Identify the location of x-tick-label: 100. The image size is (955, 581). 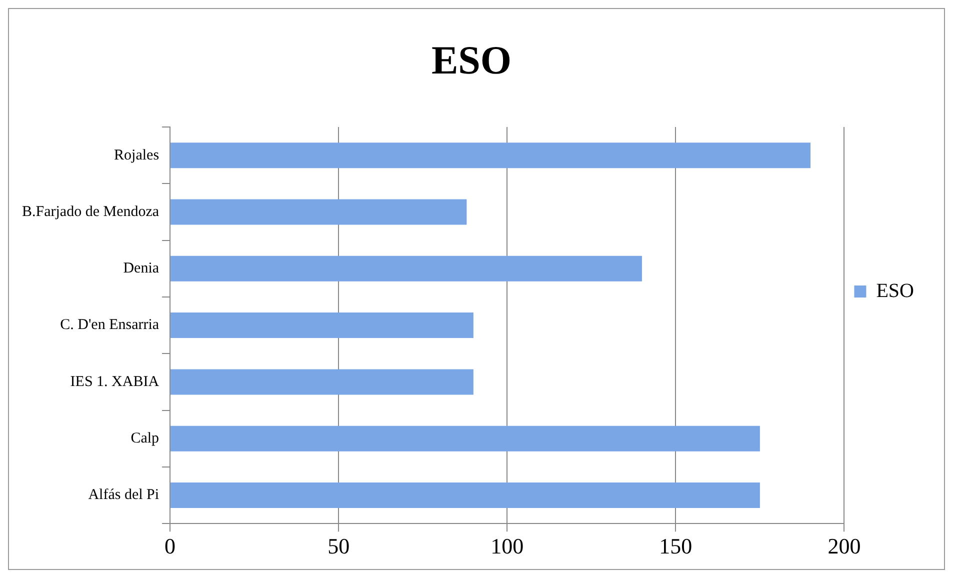
(507, 546).